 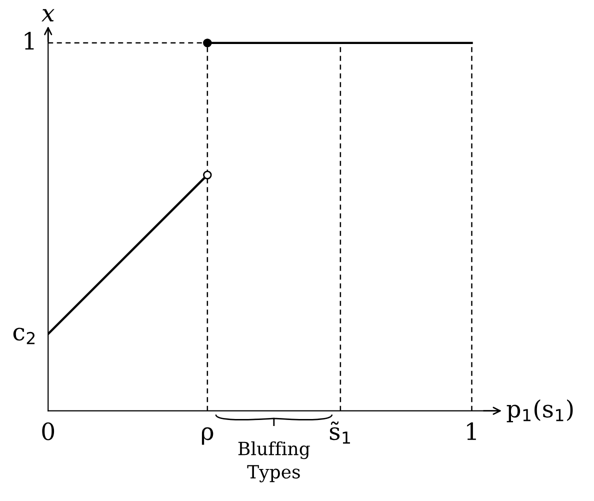 What do you see at coordinates (274, 461) in the screenshot?
I see `text: Bluffing Types` at bounding box center [274, 461].